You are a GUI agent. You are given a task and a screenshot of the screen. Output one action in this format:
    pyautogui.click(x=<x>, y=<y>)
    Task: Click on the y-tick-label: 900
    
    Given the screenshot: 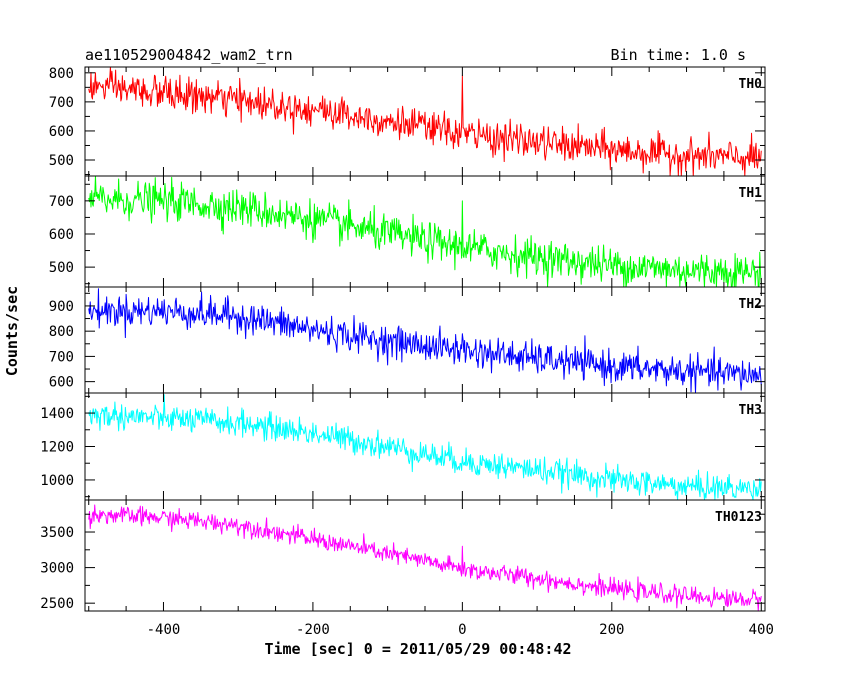 What is the action you would take?
    pyautogui.click(x=61, y=307)
    